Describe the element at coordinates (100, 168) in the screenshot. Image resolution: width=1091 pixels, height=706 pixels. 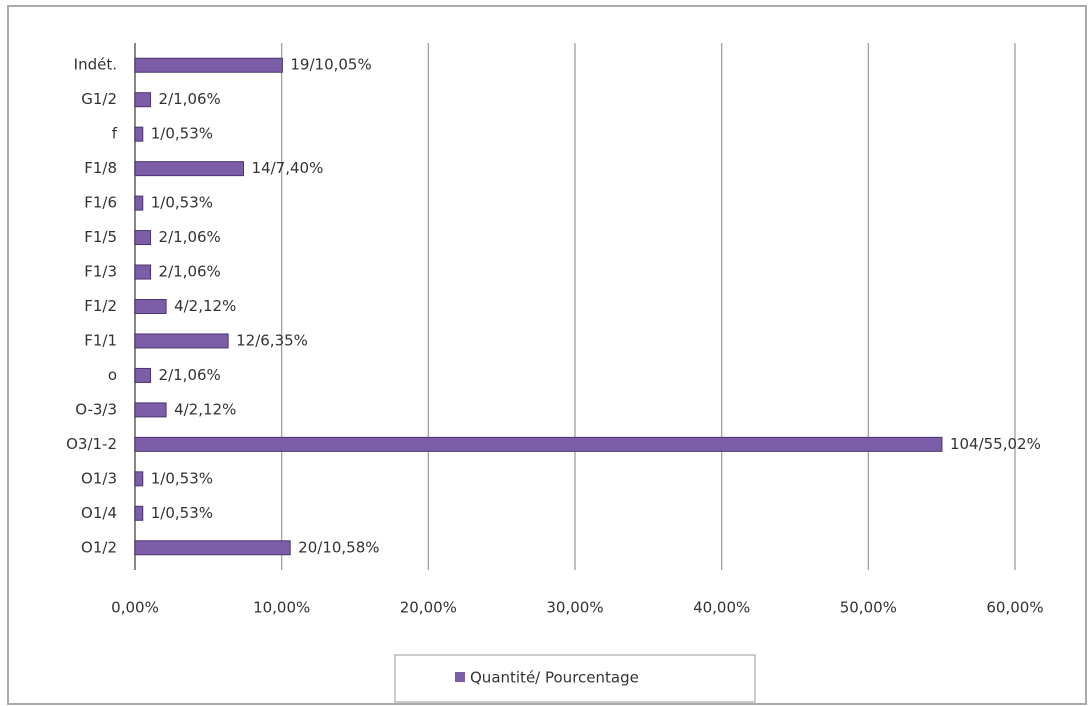
I see `y-tick-label: F1/8` at that location.